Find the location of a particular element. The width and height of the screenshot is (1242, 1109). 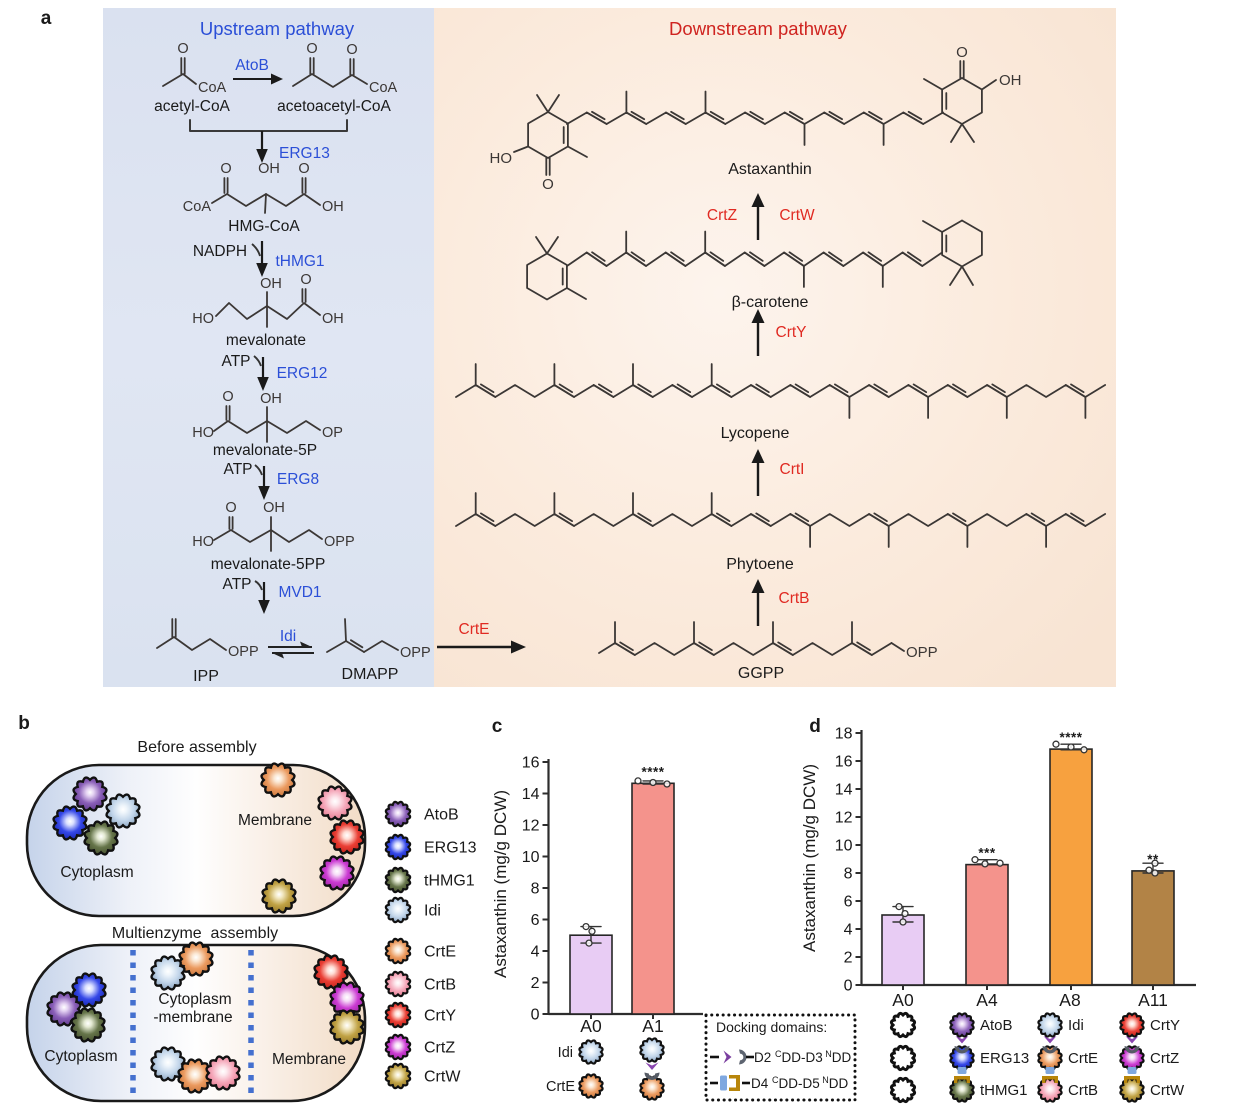

svg-text: NADPH is located at coordinates (220, 251).